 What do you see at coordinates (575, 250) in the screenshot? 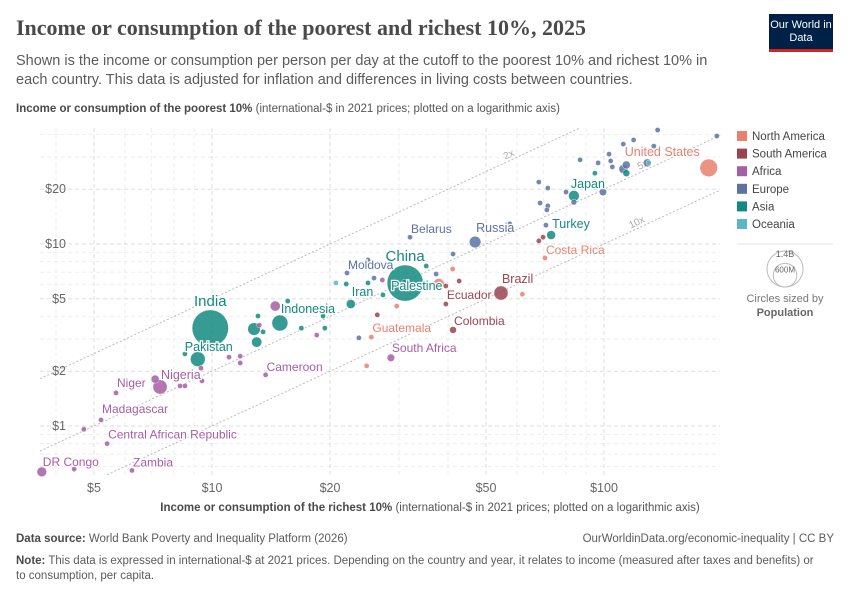
I see `point-label: Costa Rica` at bounding box center [575, 250].